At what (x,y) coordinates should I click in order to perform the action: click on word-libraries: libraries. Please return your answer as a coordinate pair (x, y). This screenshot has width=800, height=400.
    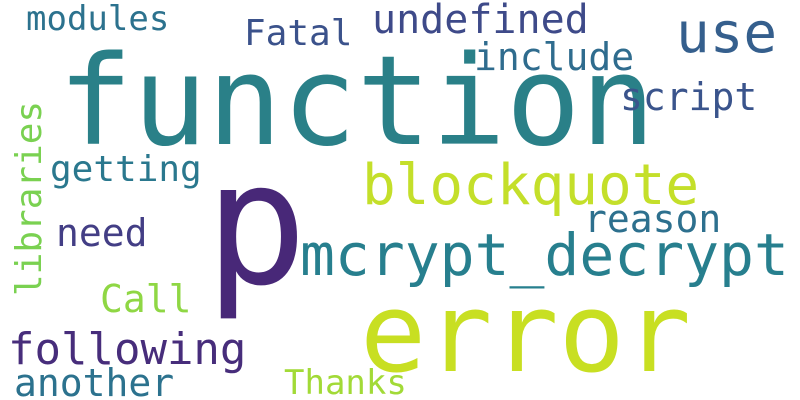
    Looking at the image, I should click on (30, 198).